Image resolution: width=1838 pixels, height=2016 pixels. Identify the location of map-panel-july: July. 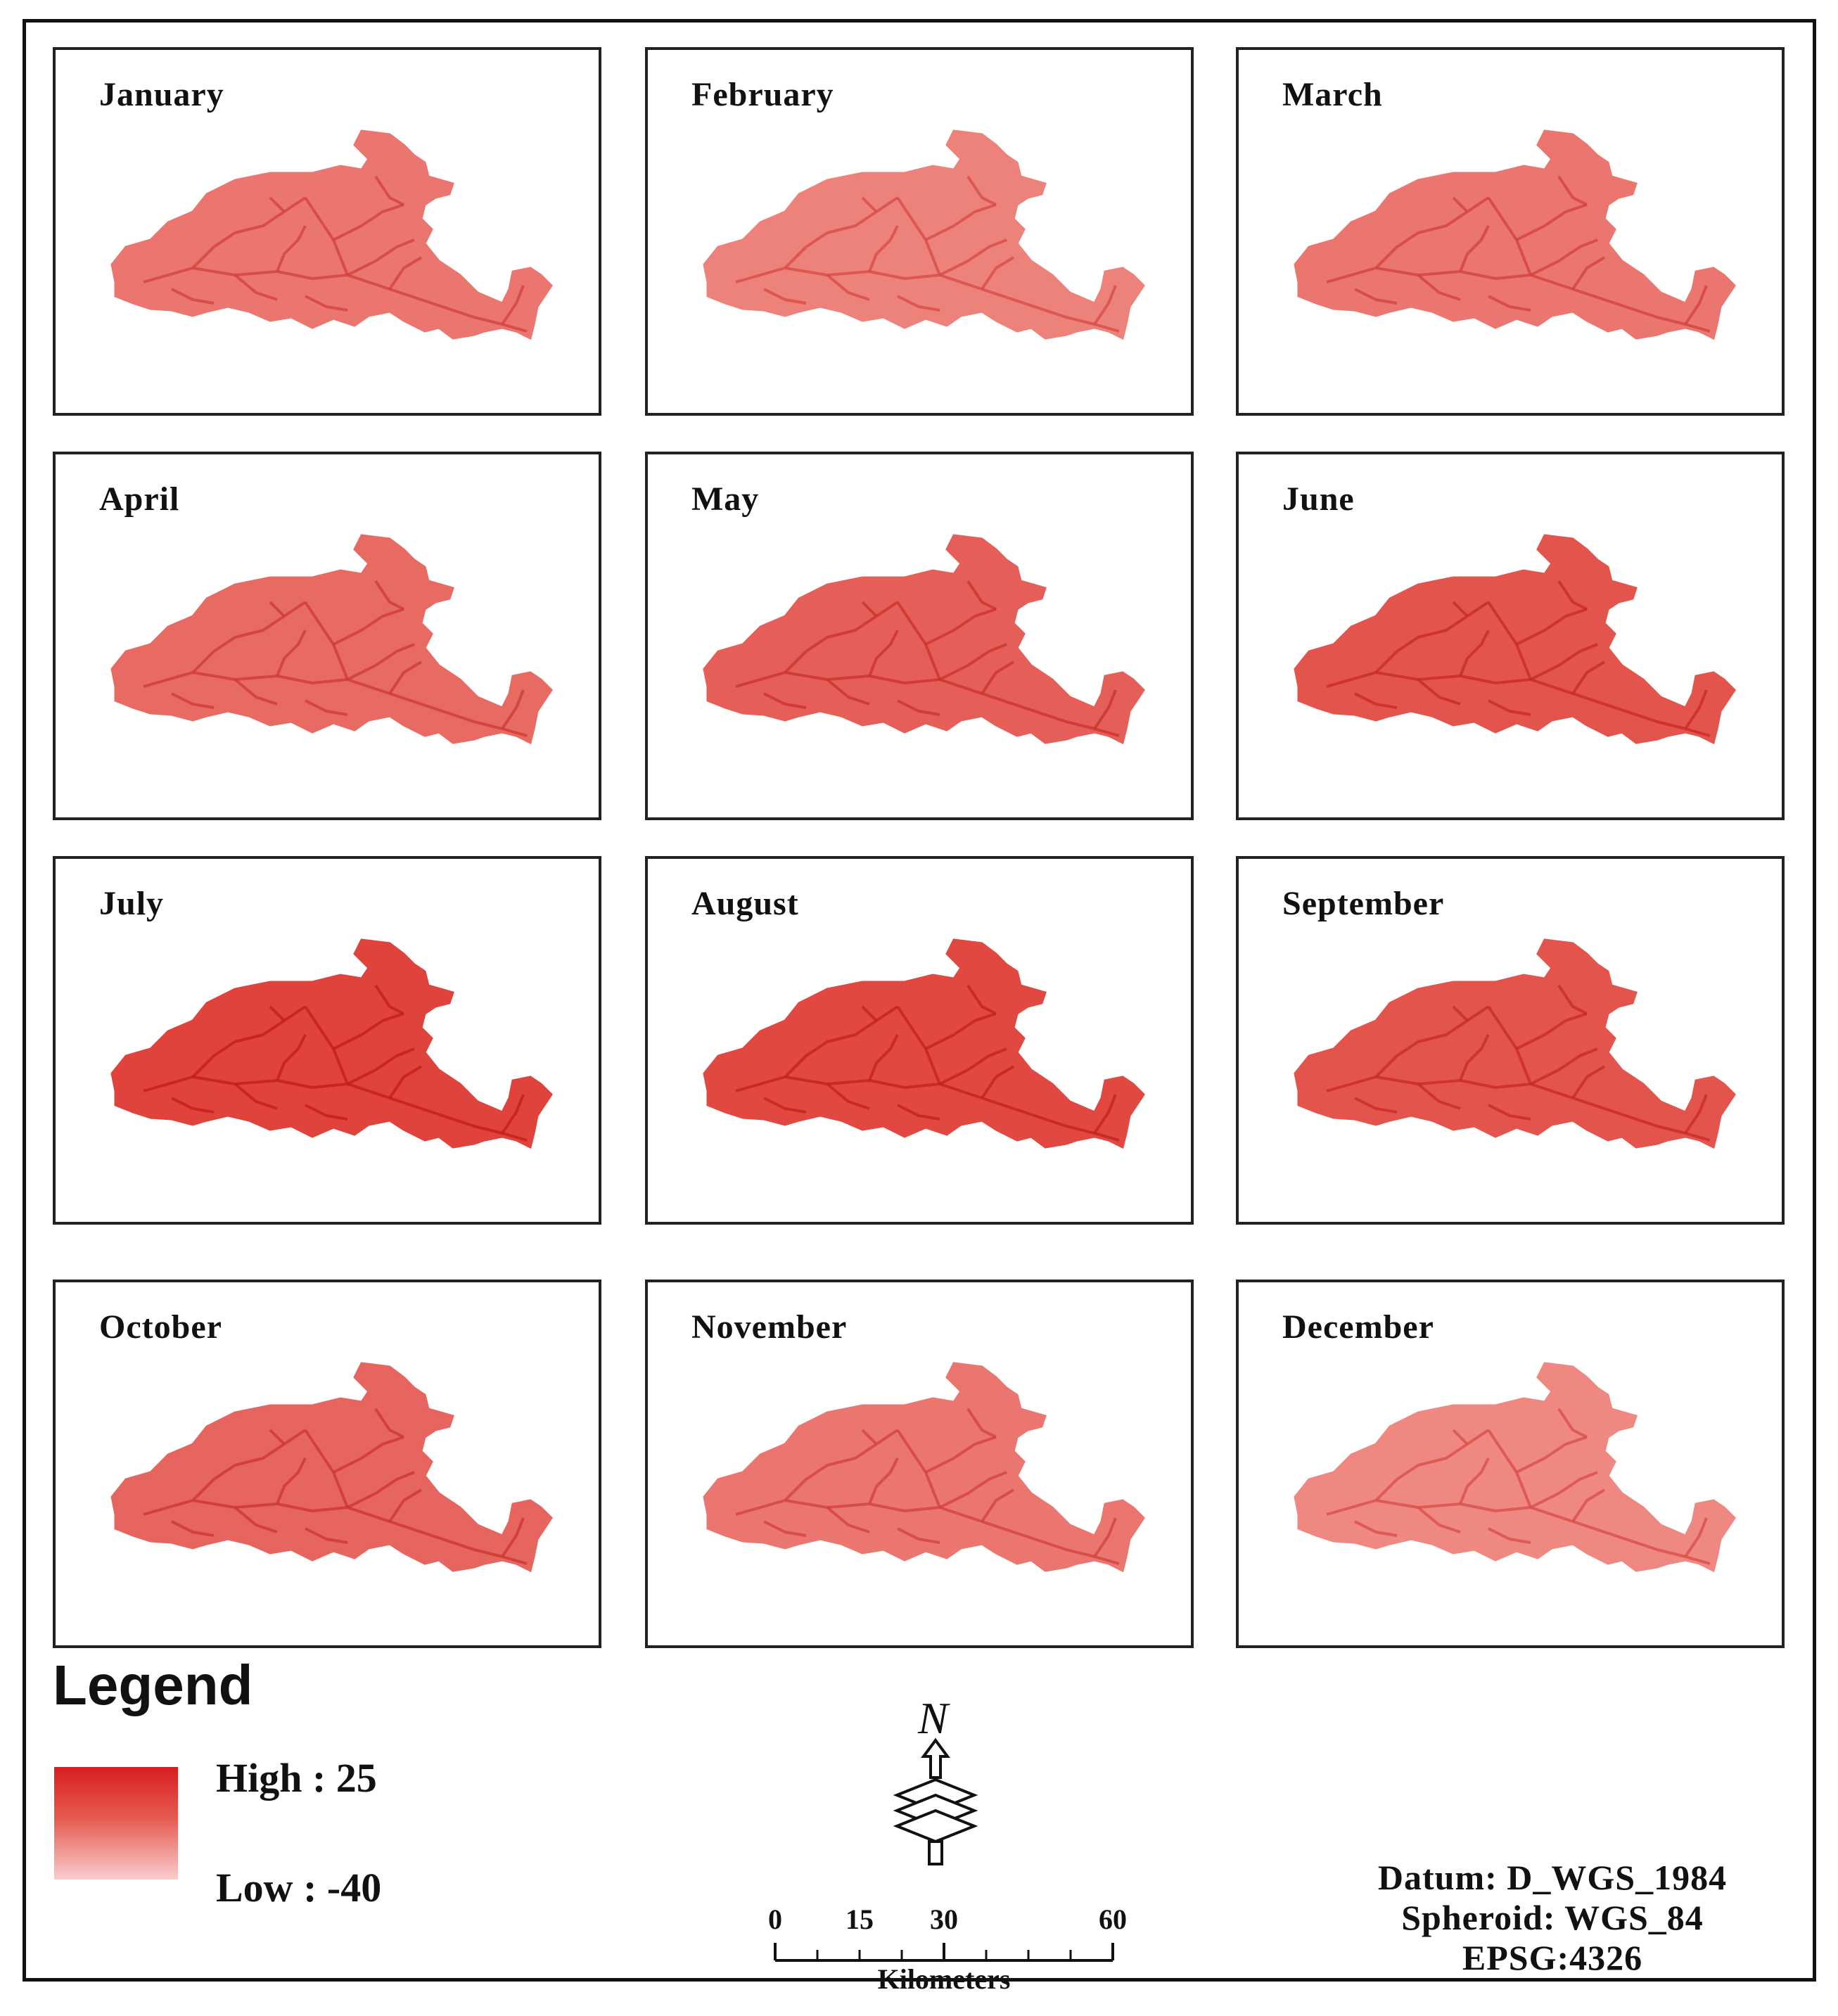
(327, 1040).